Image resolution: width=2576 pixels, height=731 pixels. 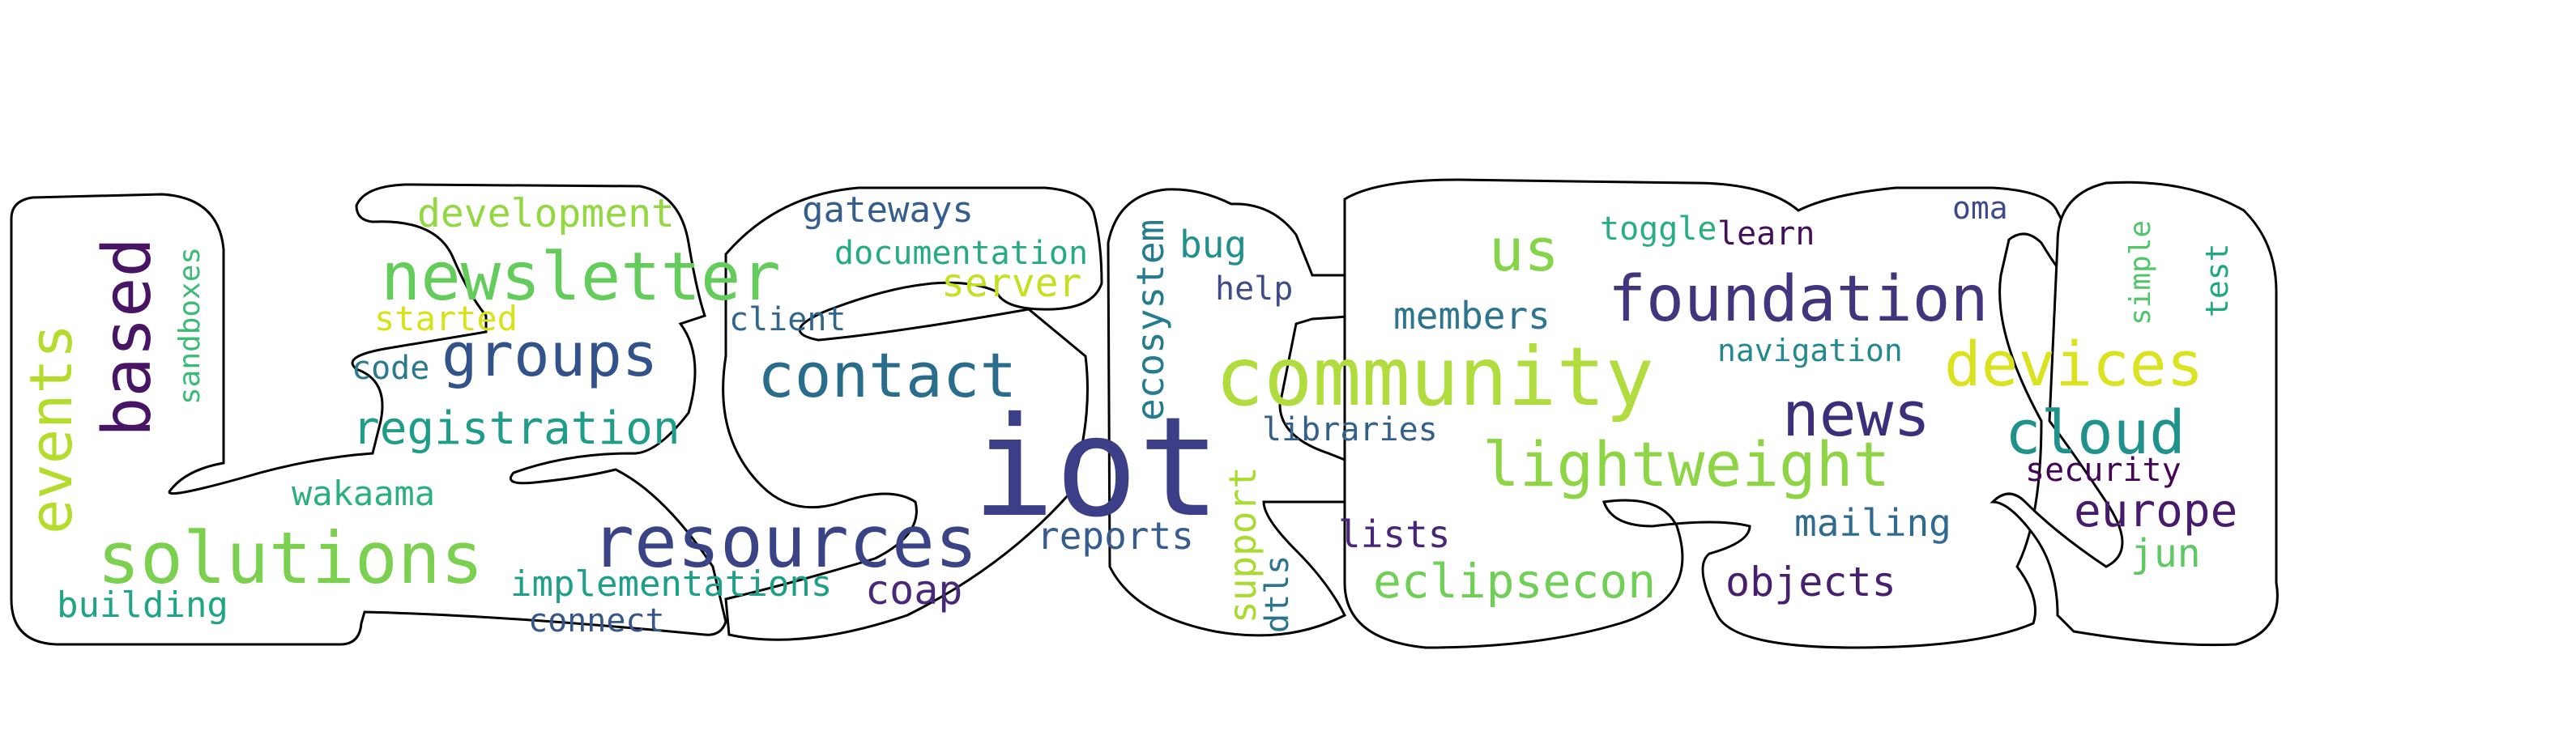 What do you see at coordinates (550, 356) in the screenshot?
I see `word-groups: groups` at bounding box center [550, 356].